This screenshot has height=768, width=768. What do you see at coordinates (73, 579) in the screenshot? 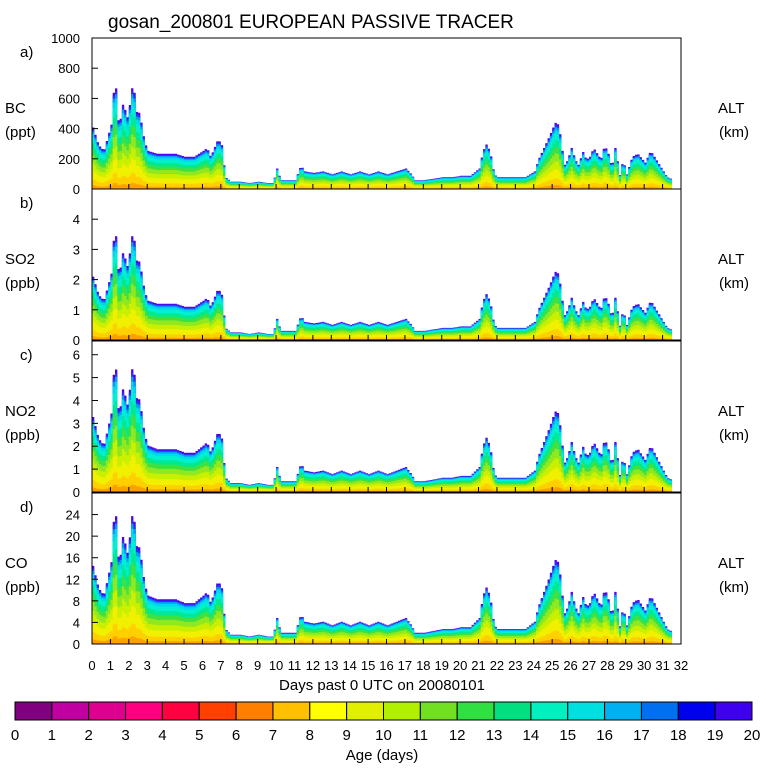
I see `y-tick-label: 12` at bounding box center [73, 579].